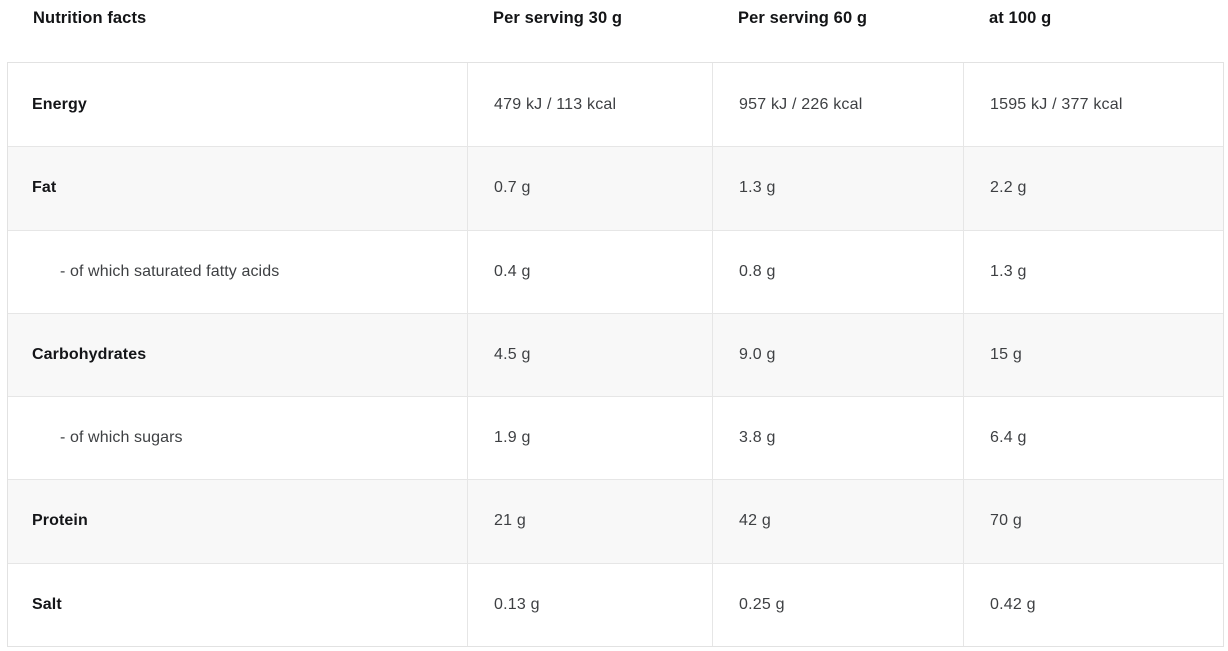  What do you see at coordinates (589, 521) in the screenshot?
I see `value-per-30g: 21 g` at bounding box center [589, 521].